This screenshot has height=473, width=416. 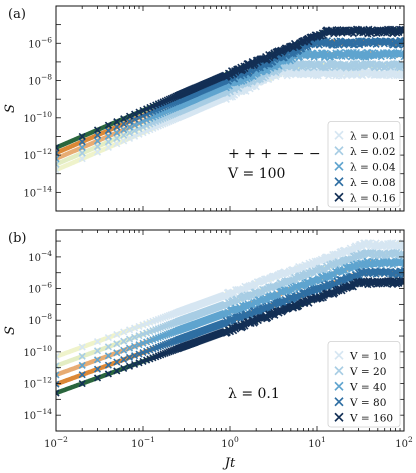 I want to click on annotation-v: V = 100, so click(x=256, y=174).